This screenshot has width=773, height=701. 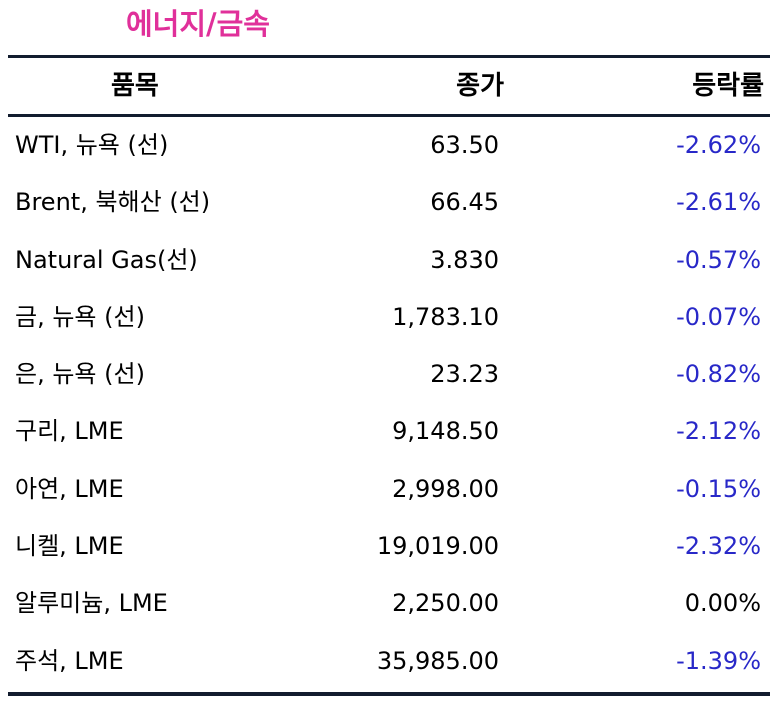 What do you see at coordinates (464, 259) in the screenshot?
I see `row-close: 3.830` at bounding box center [464, 259].